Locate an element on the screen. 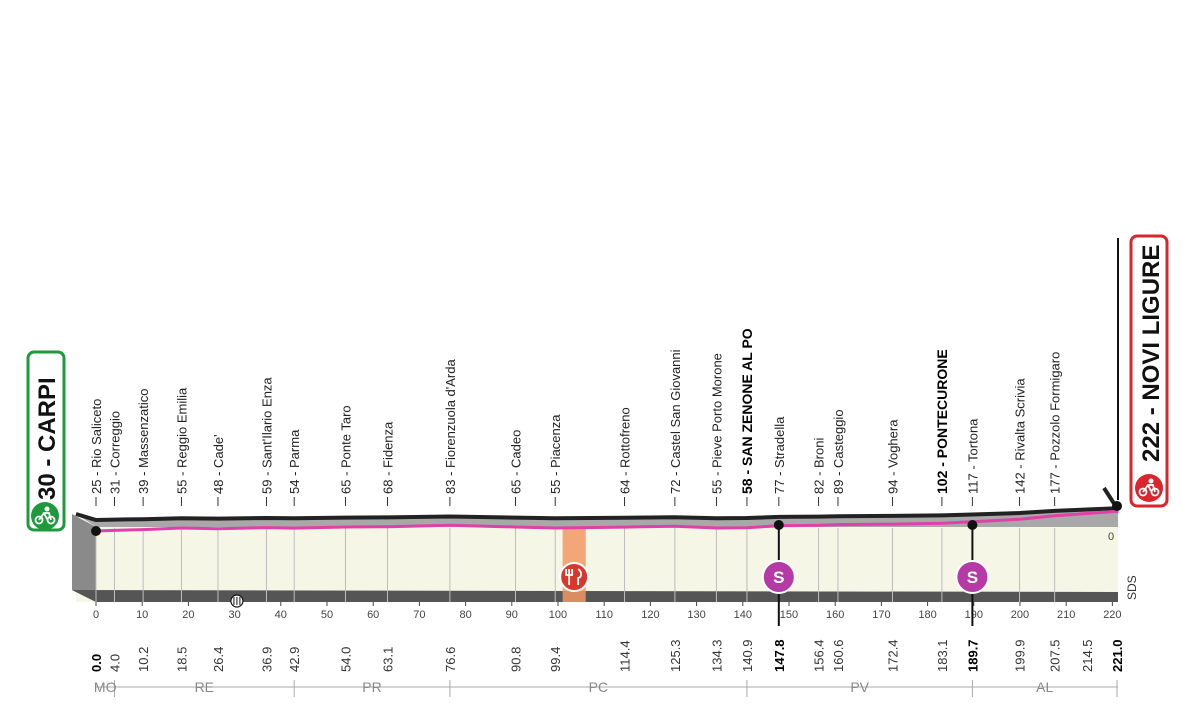 Image resolution: width=1202 pixels, height=720 pixels. level-crossing-bars is located at coordinates (237, 601).